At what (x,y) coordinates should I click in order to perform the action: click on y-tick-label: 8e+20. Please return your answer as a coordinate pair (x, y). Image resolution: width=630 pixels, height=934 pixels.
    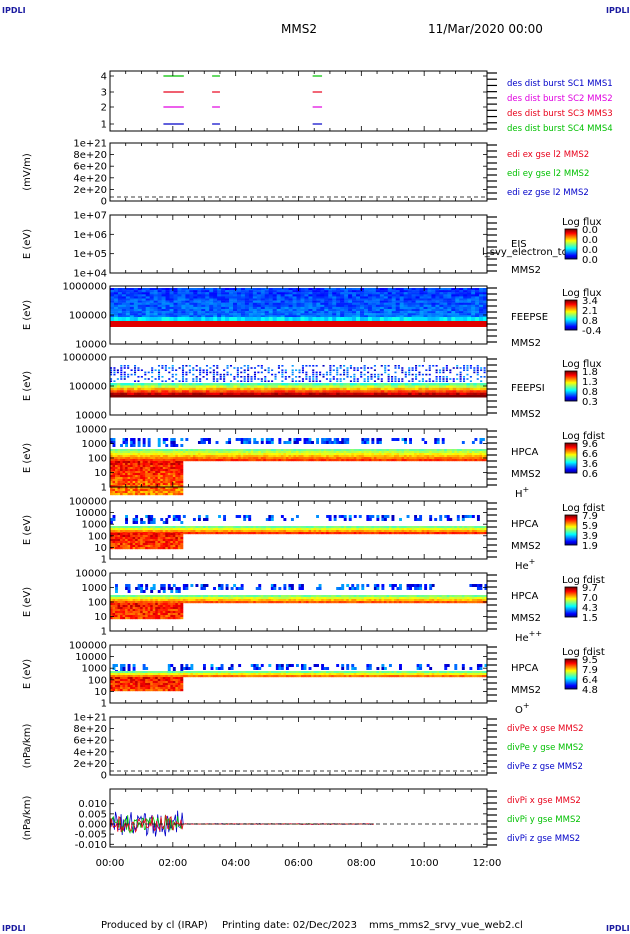
    Looking at the image, I should click on (90, 155).